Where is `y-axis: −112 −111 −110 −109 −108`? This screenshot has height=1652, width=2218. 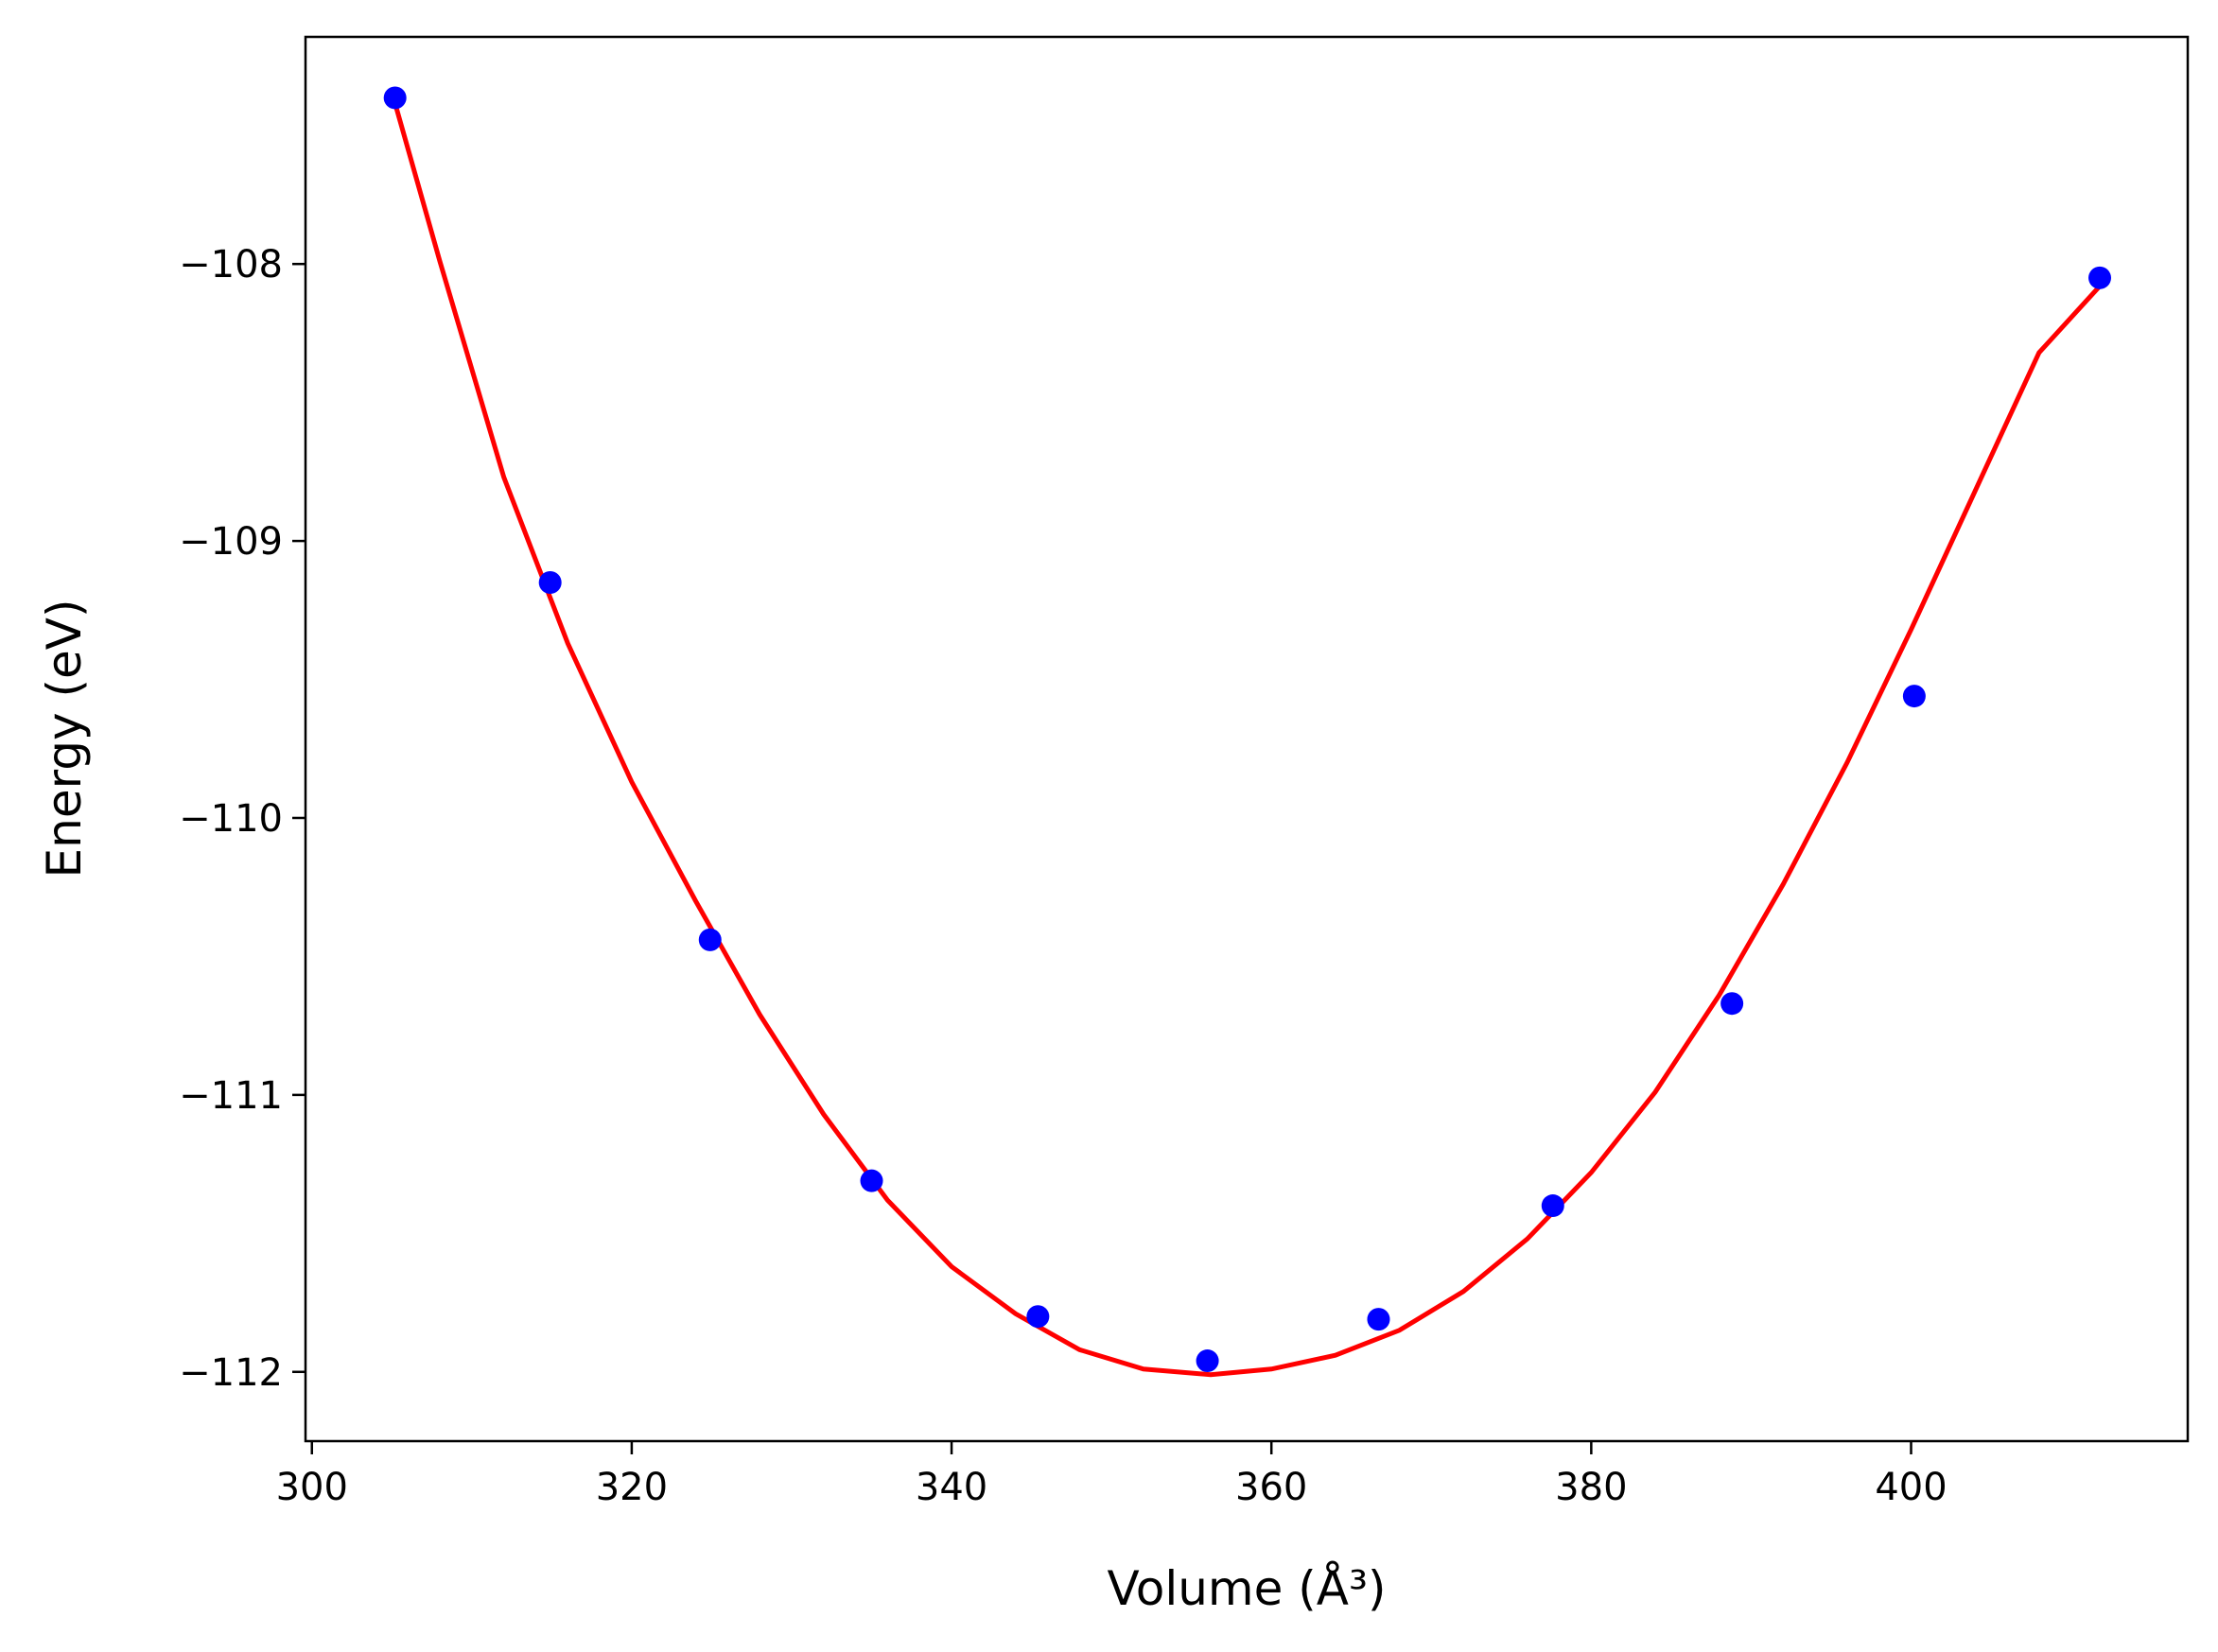 y-axis: −112 −111 −110 −109 −108 is located at coordinates (242, 819).